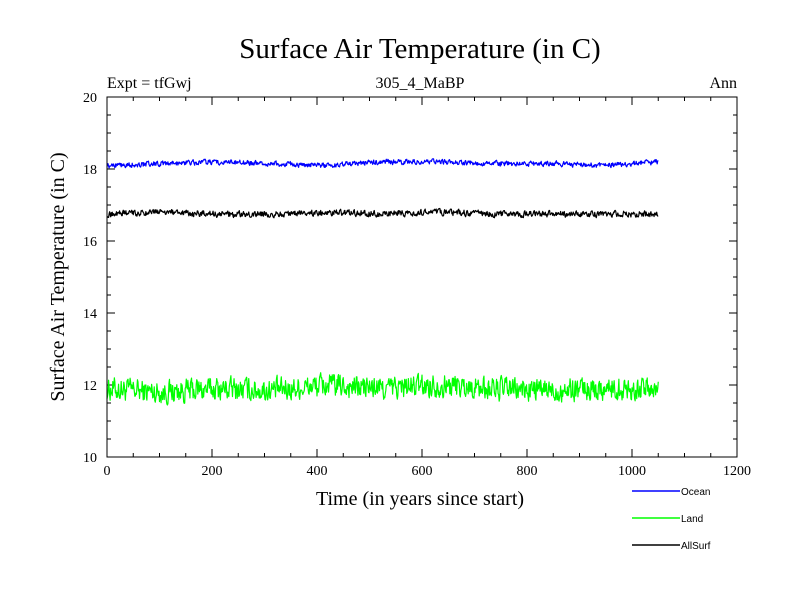  What do you see at coordinates (90, 458) in the screenshot?
I see `y-tick-label: 10` at bounding box center [90, 458].